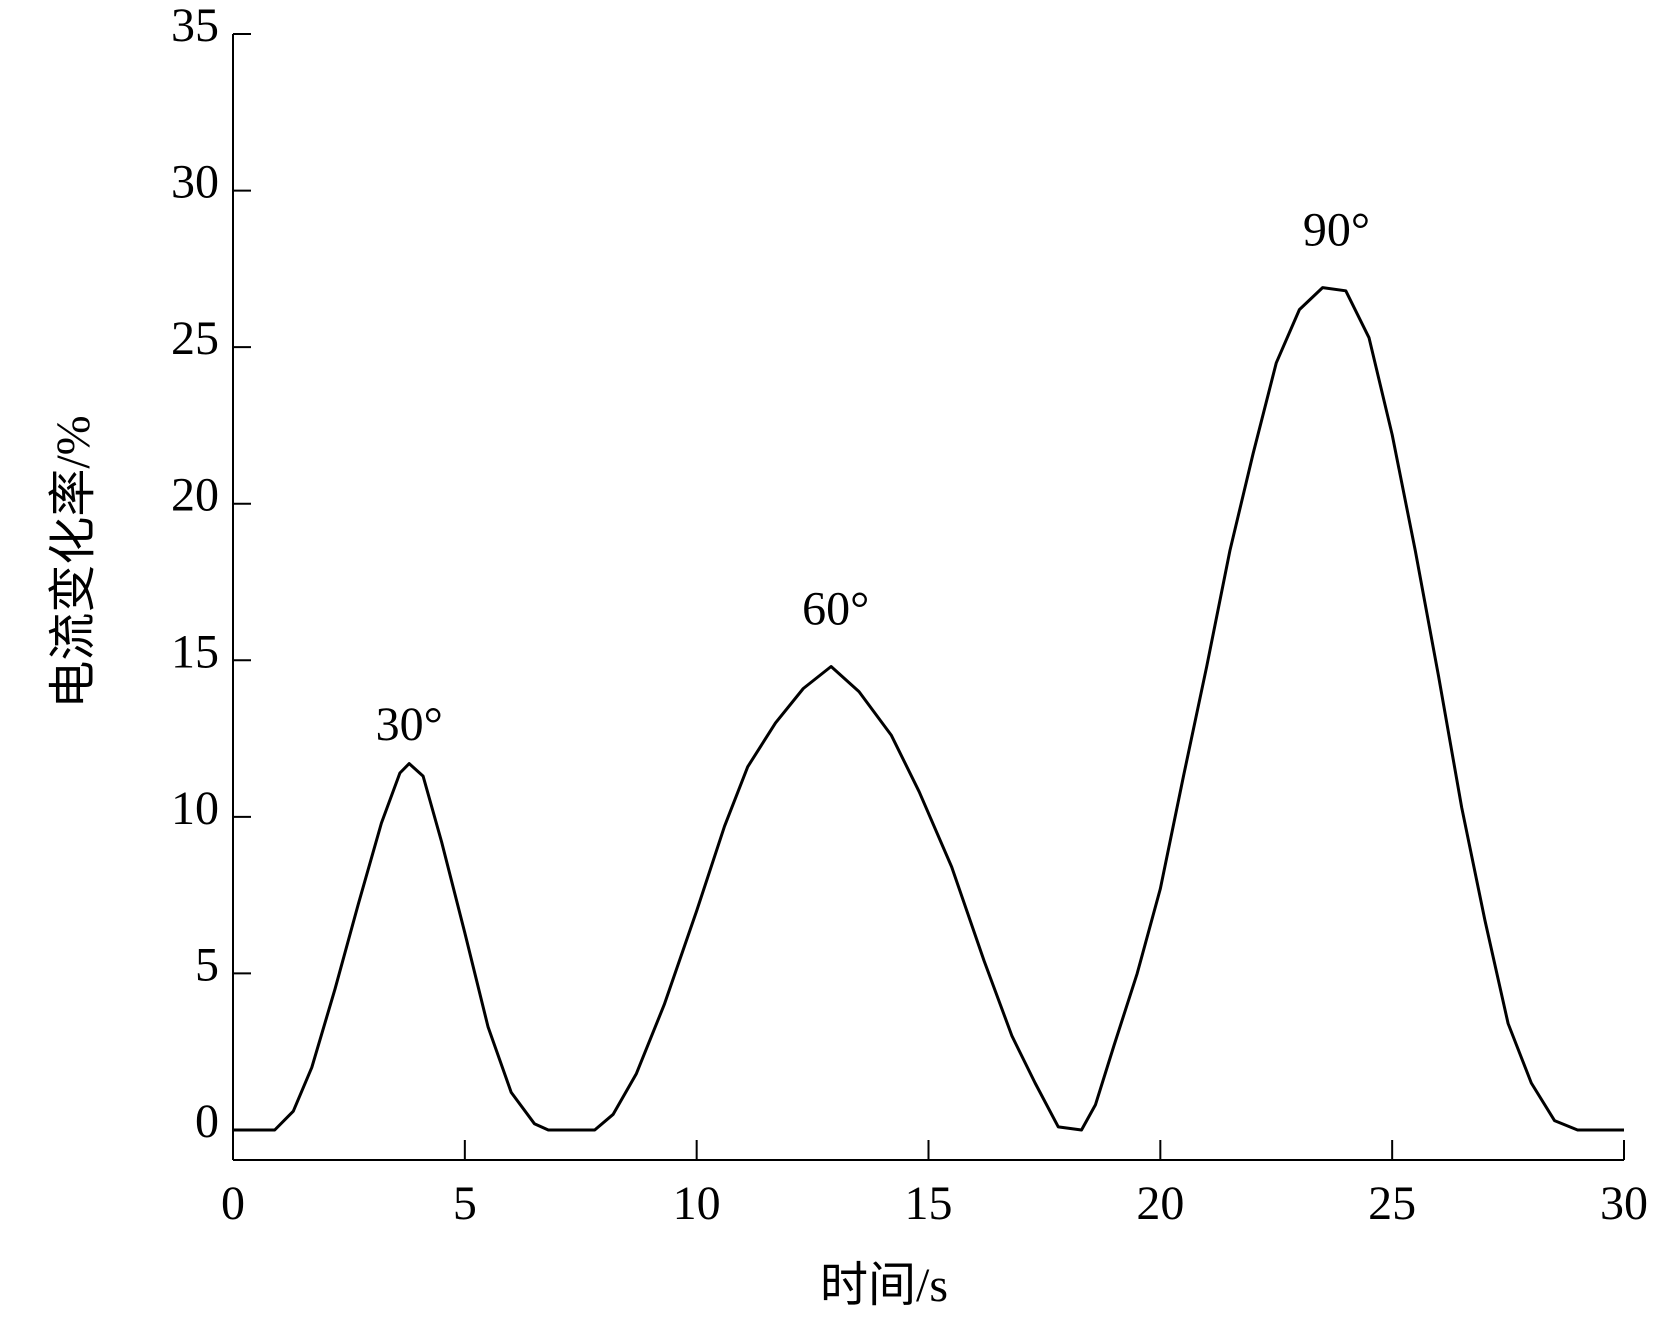 This screenshot has height=1328, width=1654. Describe the element at coordinates (195, 338) in the screenshot. I see `y-tick-label: 25` at that location.